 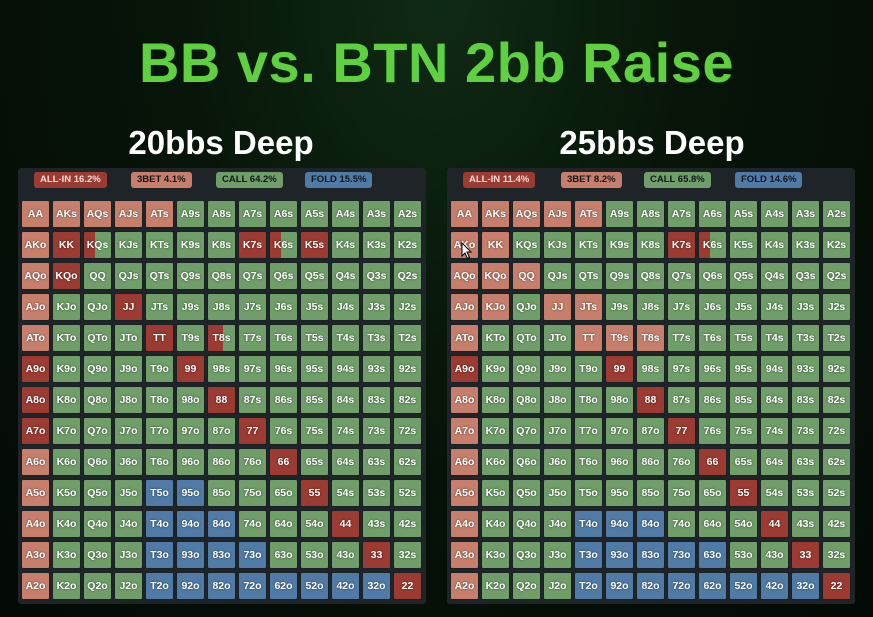 What do you see at coordinates (712, 431) in the screenshot?
I see `hand-cell: 76s` at bounding box center [712, 431].